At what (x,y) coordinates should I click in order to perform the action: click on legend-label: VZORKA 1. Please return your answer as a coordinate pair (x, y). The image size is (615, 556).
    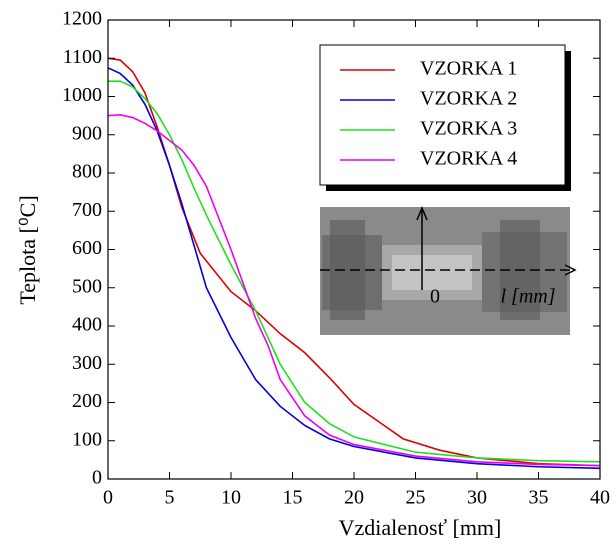
    Looking at the image, I should click on (468, 69).